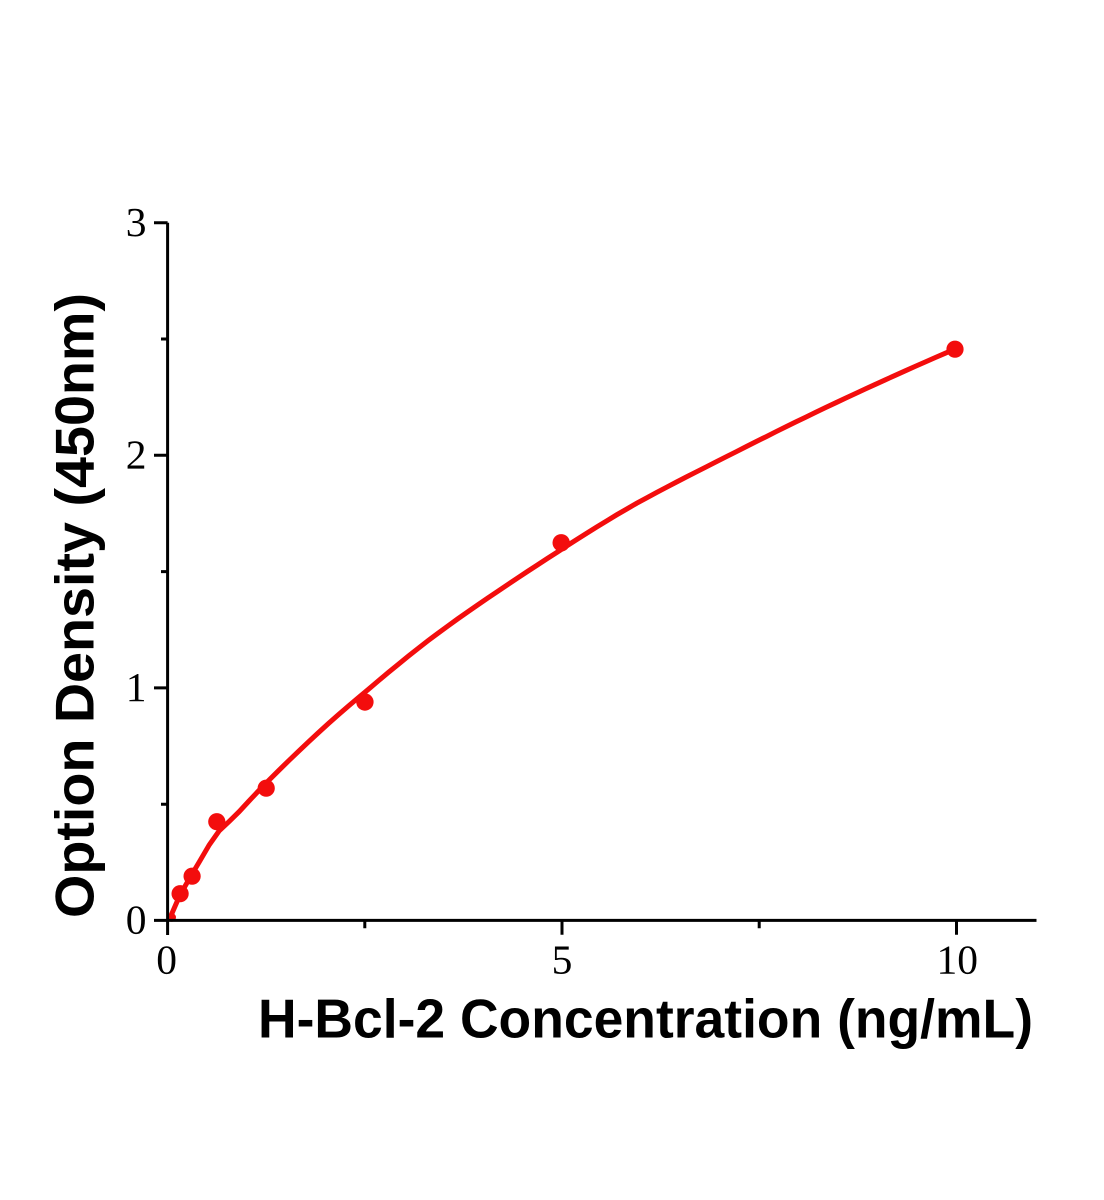  Describe the element at coordinates (136, 455) in the screenshot. I see `svg-text: 2` at that location.